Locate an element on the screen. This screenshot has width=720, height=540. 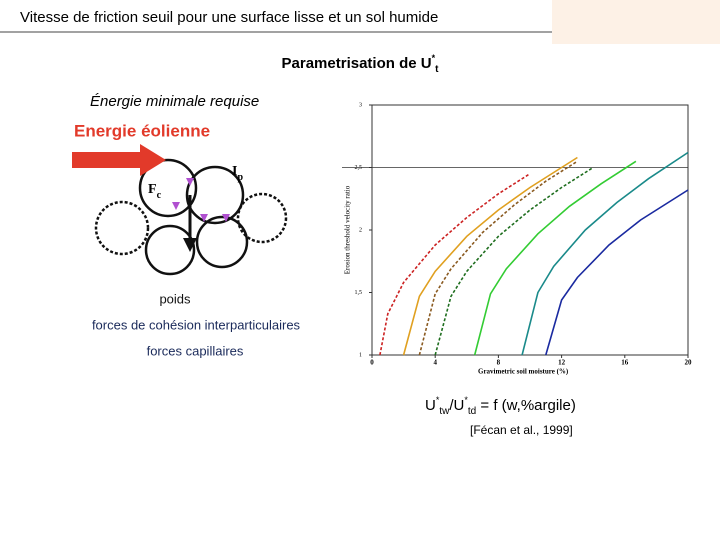
x-axis-label: Gravimetric soil moisture (%) is located at coordinates (523, 372).